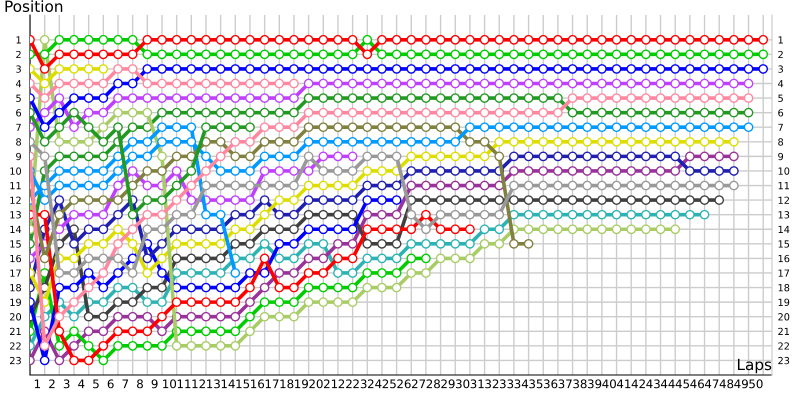  I want to click on x-tick-label: 33, so click(507, 383).